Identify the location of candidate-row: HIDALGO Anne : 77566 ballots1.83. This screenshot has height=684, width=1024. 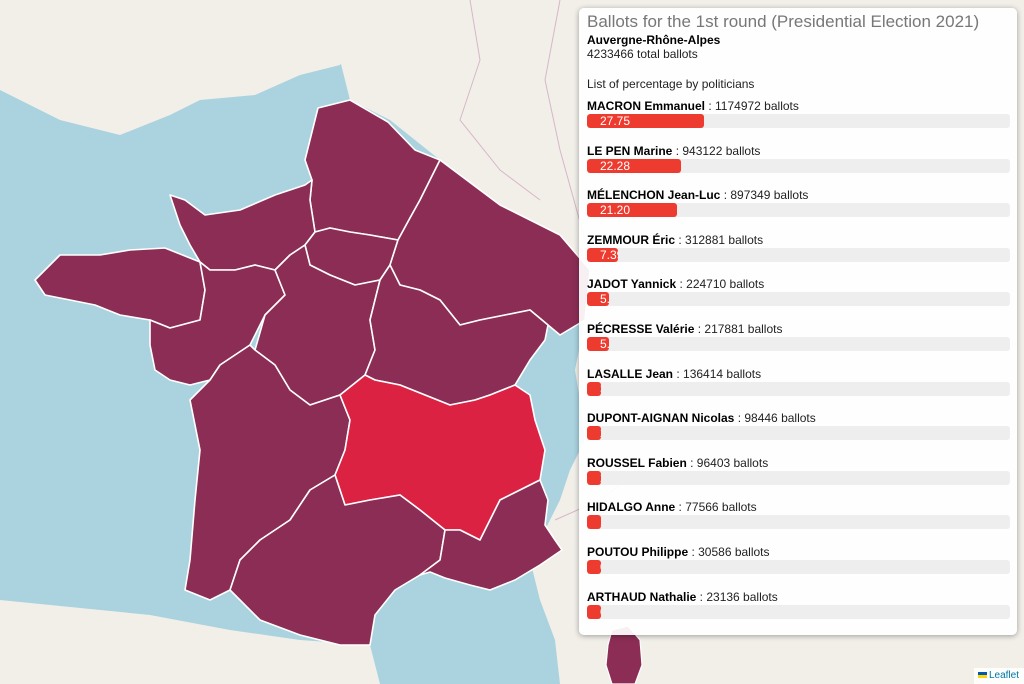
(798, 522).